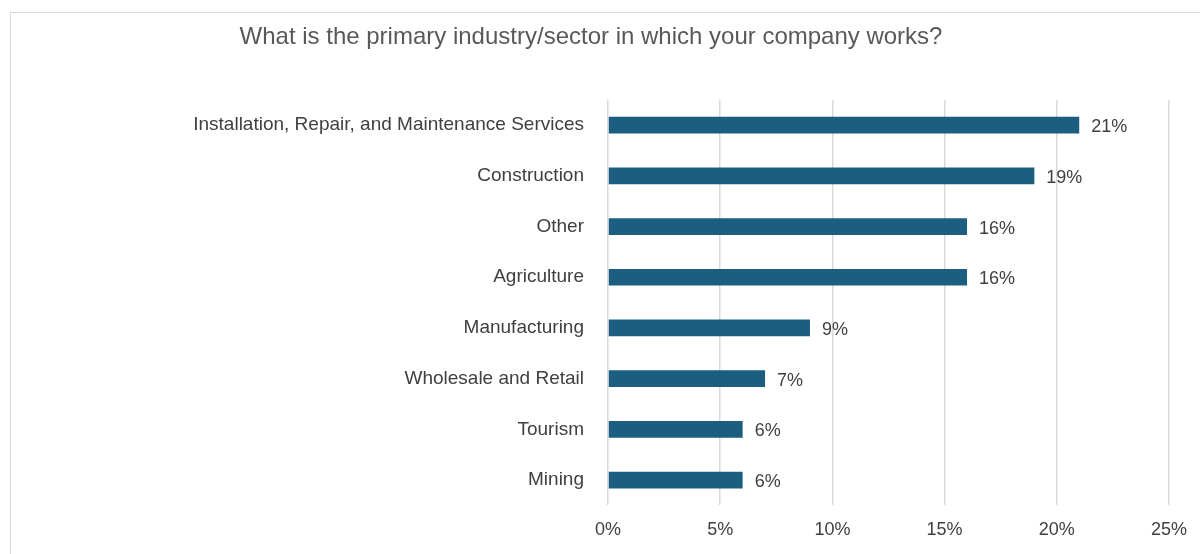  Describe the element at coordinates (530, 175) in the screenshot. I see `y-tick-label: Construction` at that location.